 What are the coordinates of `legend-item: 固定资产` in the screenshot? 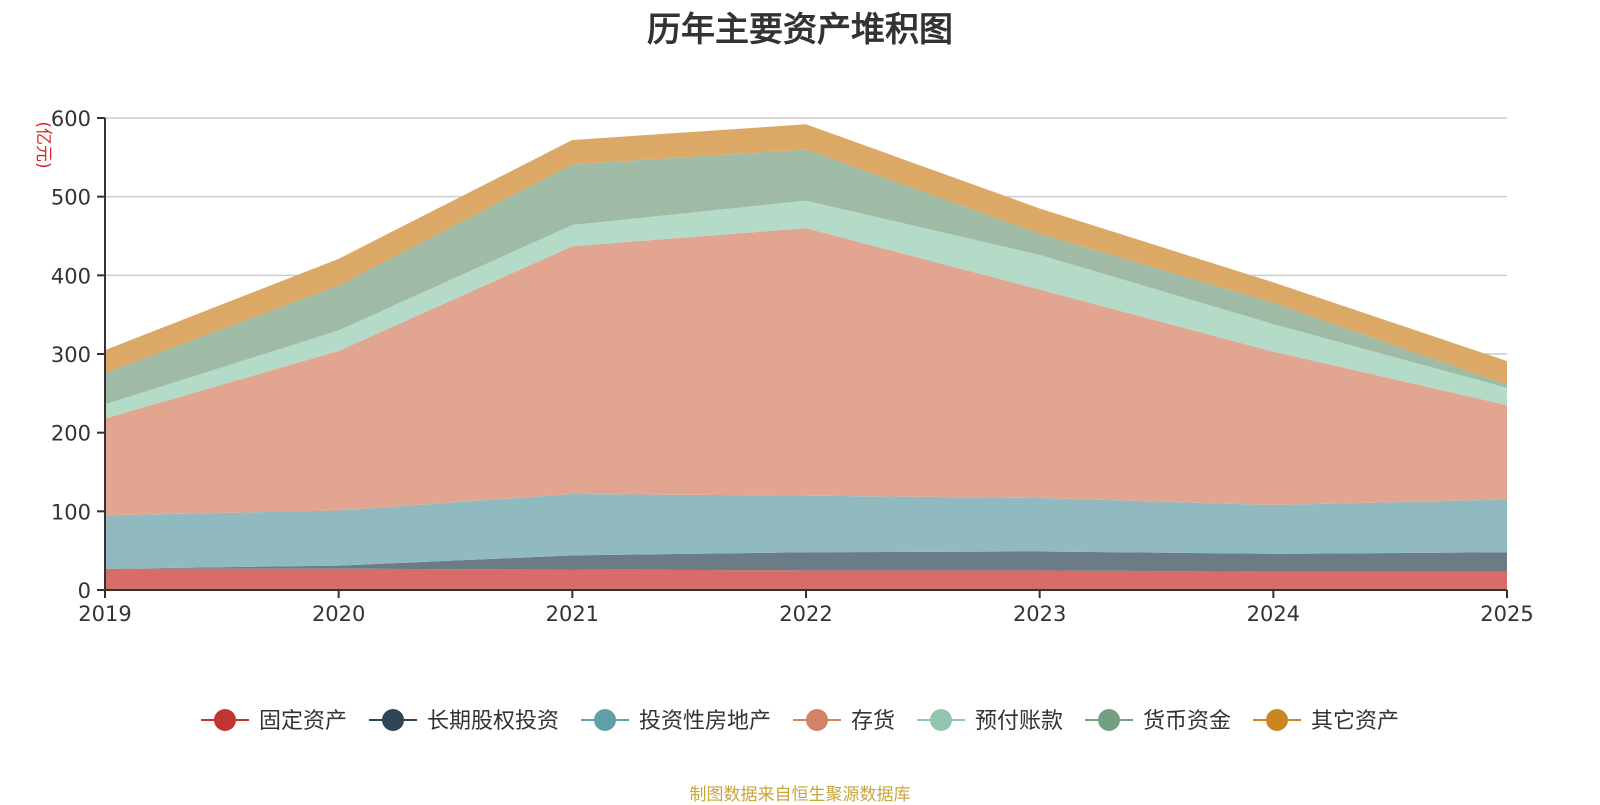 It's located at (273, 721).